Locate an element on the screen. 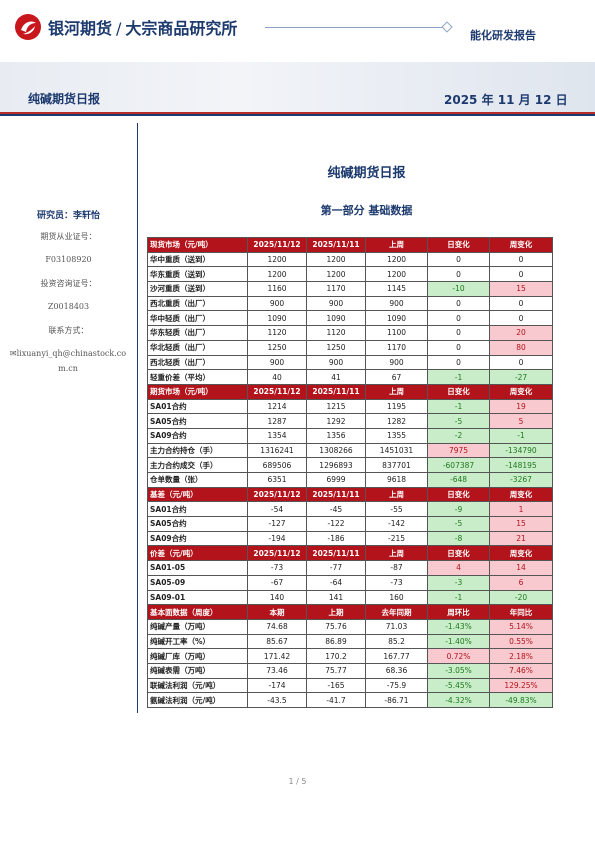  row-label: SA05-09 is located at coordinates (197, 582).